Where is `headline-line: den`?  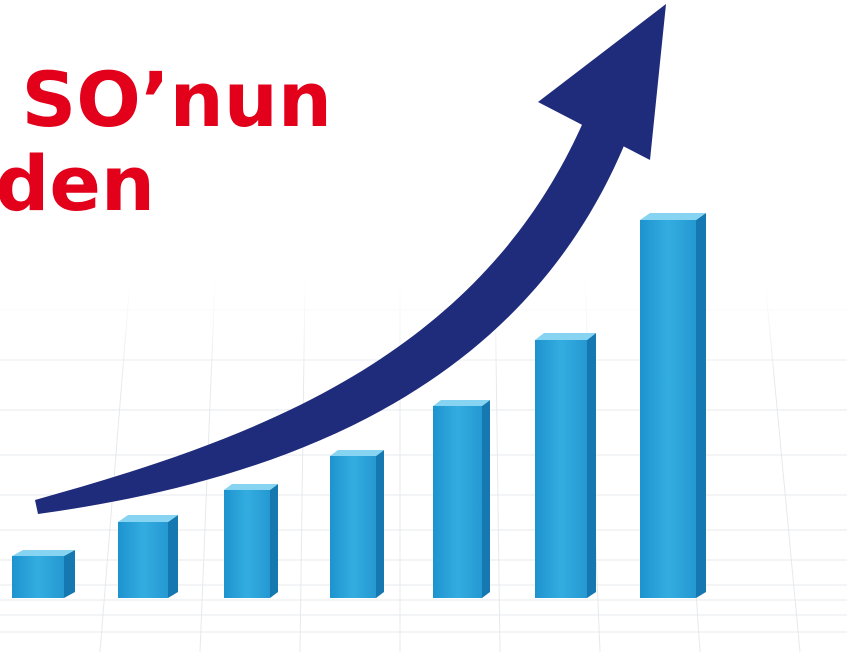
headline-line: den is located at coordinates (77, 183).